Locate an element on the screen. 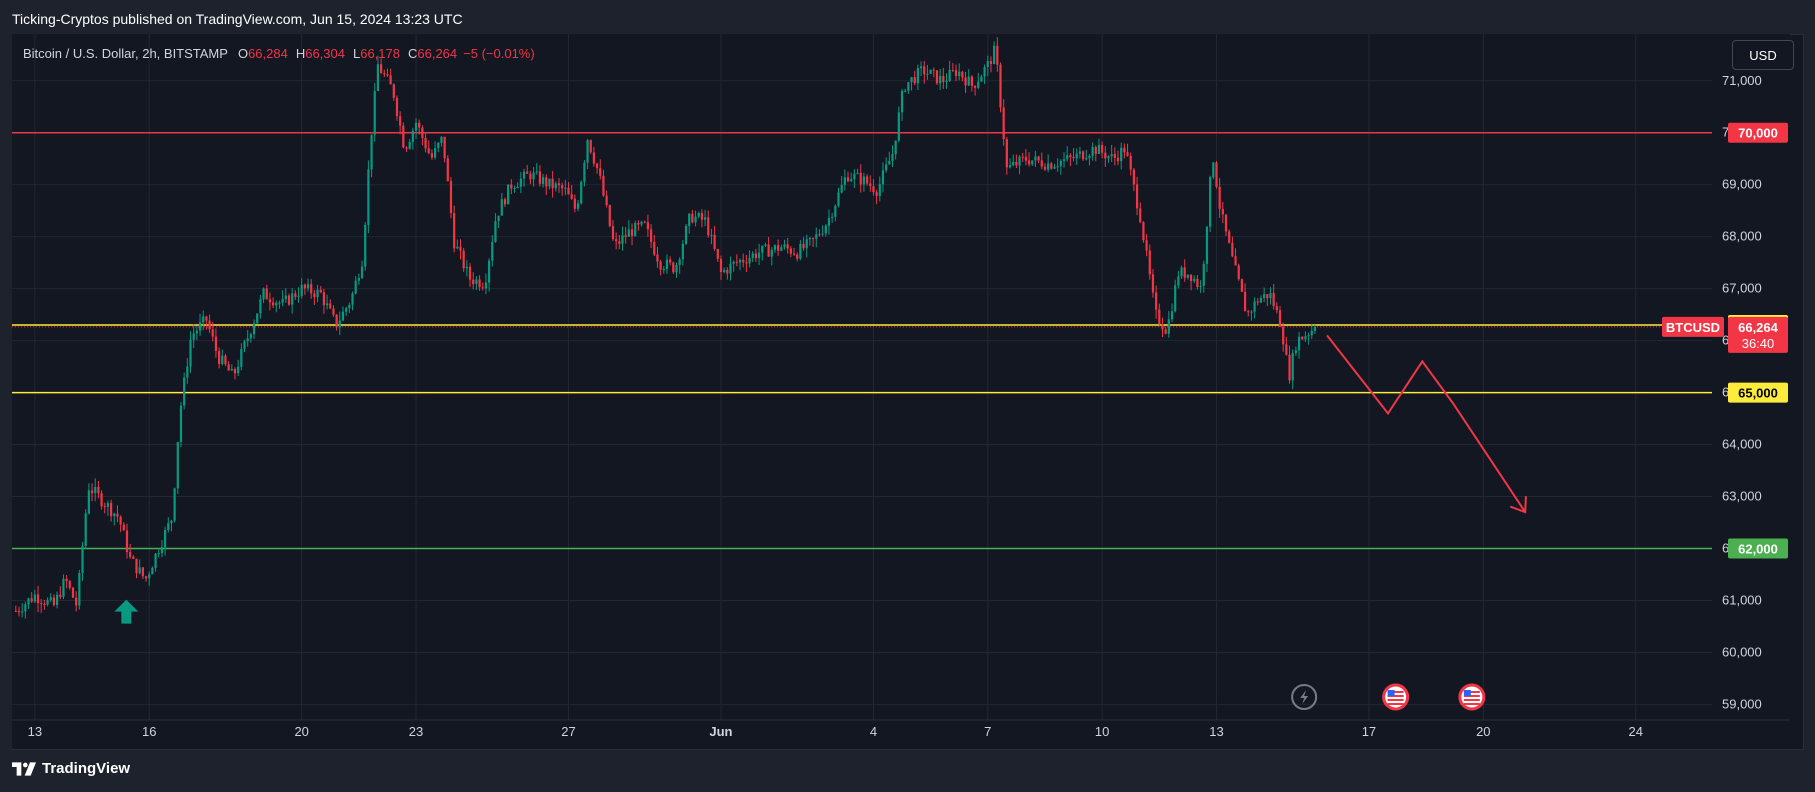 This screenshot has width=1815, height=792. y-tick-label: 60,000 is located at coordinates (1742, 651).